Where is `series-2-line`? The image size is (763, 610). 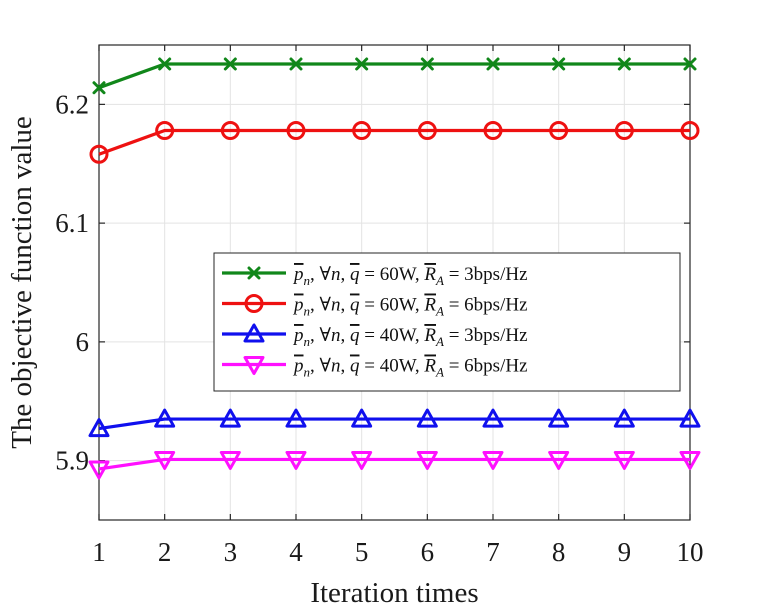 series-2-line is located at coordinates (394, 142).